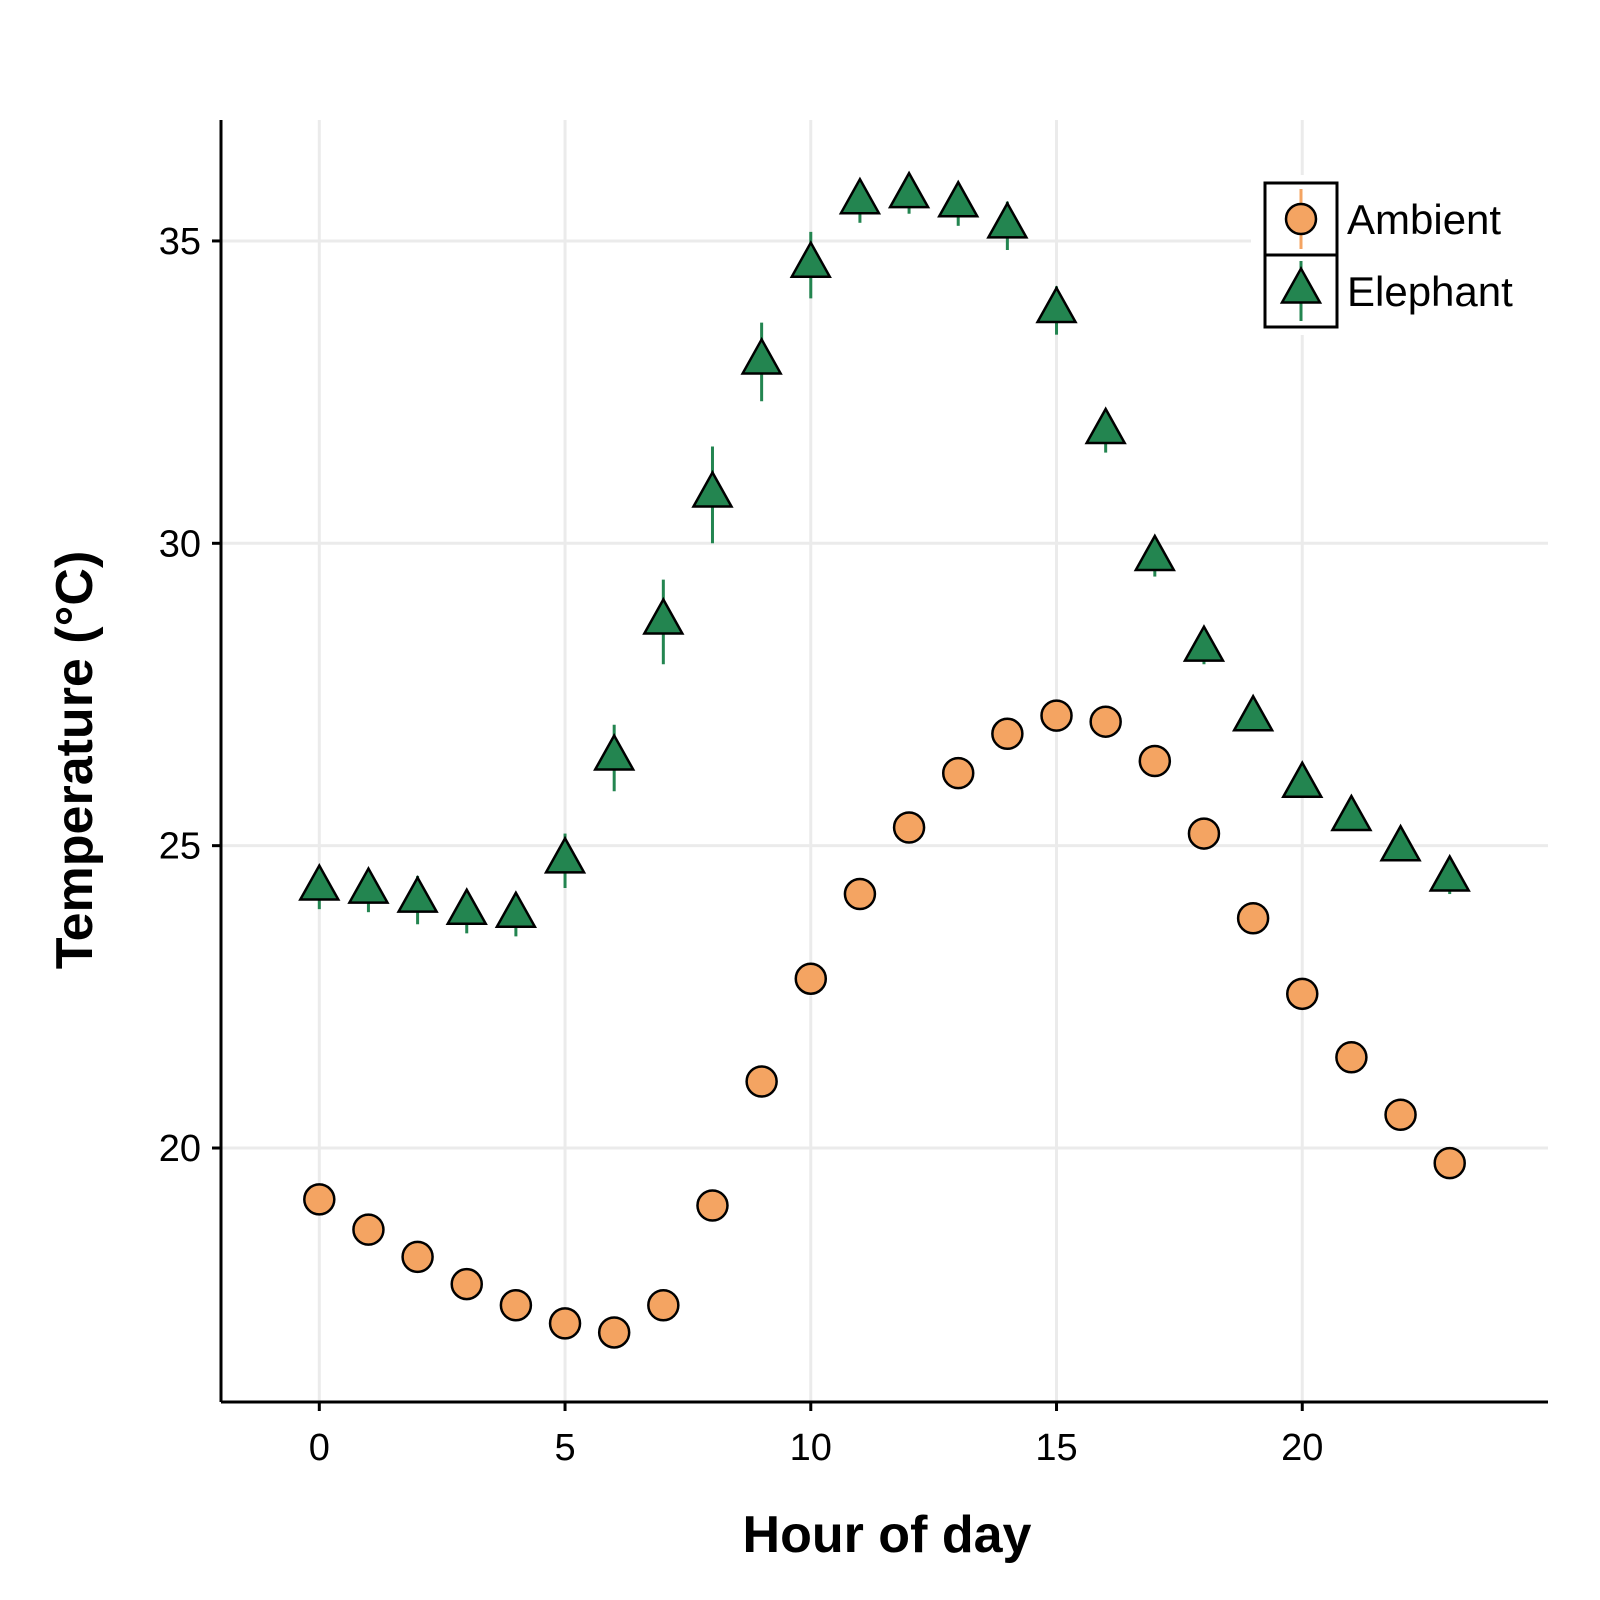 The height and width of the screenshot is (1600, 1600). Describe the element at coordinates (180, 242) in the screenshot. I see `y-tick-label: 35` at that location.